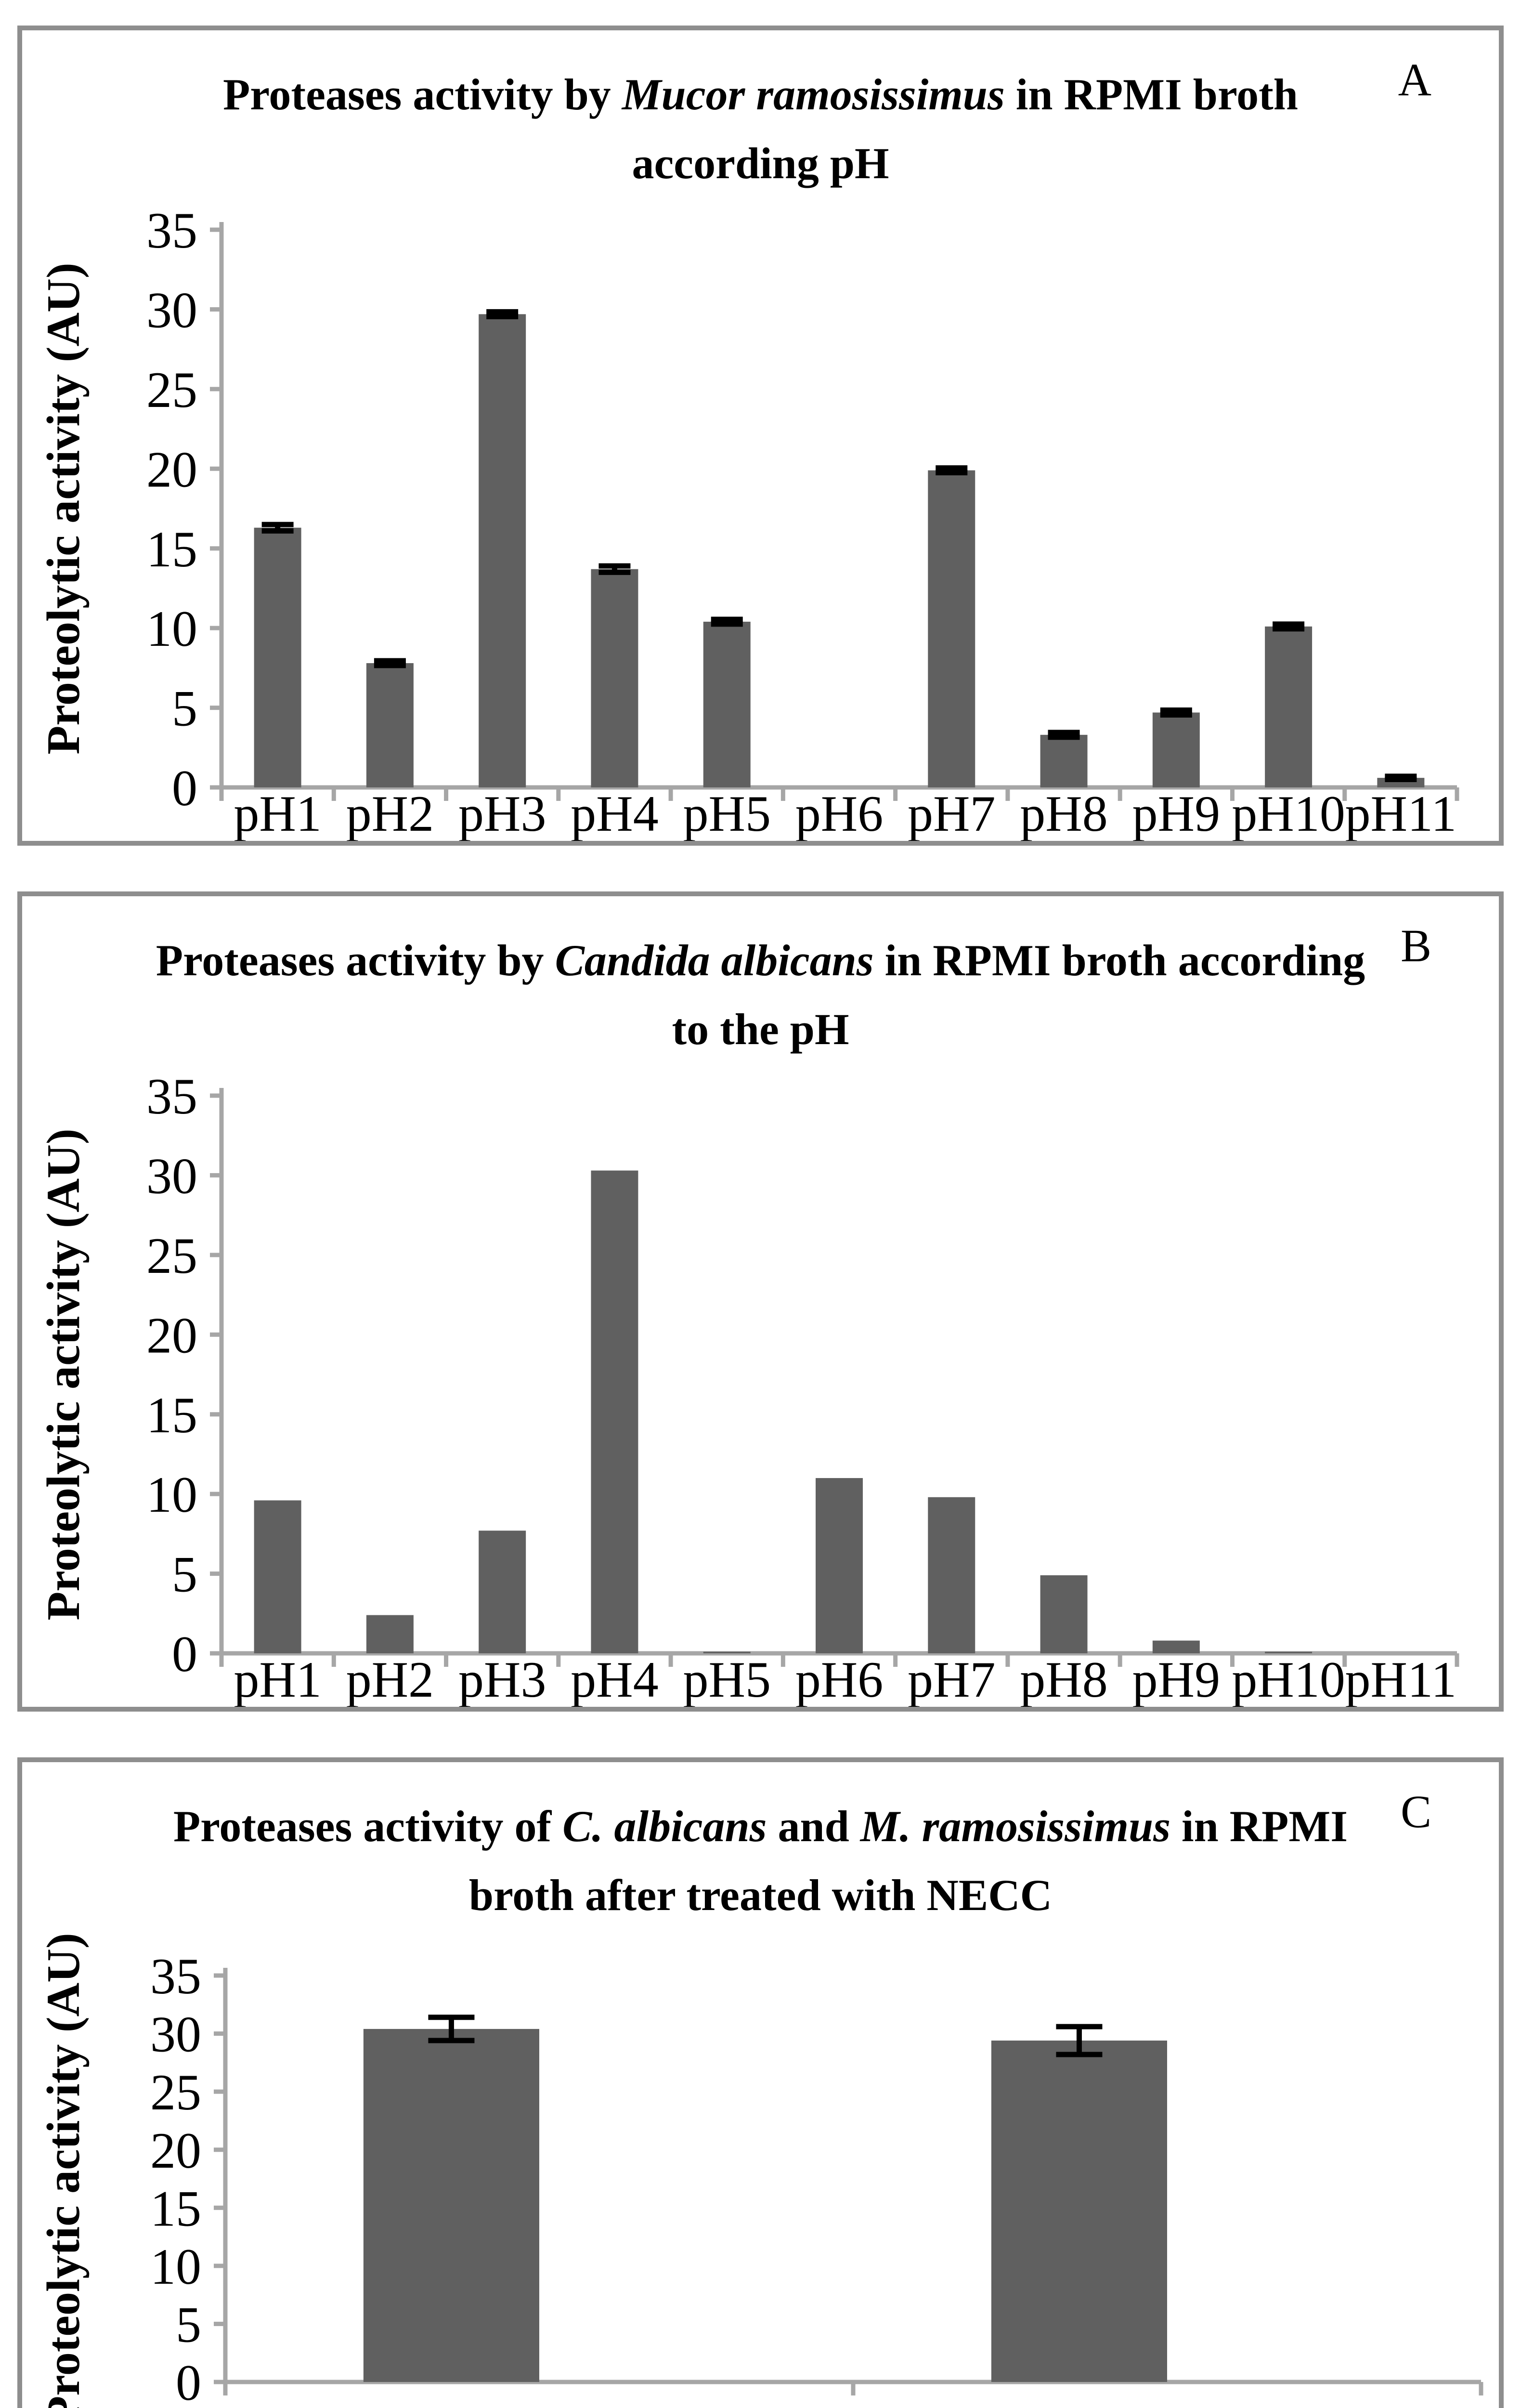 The width and height of the screenshot is (1521, 2408). What do you see at coordinates (1415, 945) in the screenshot?
I see `panel-b-letter: B` at bounding box center [1415, 945].